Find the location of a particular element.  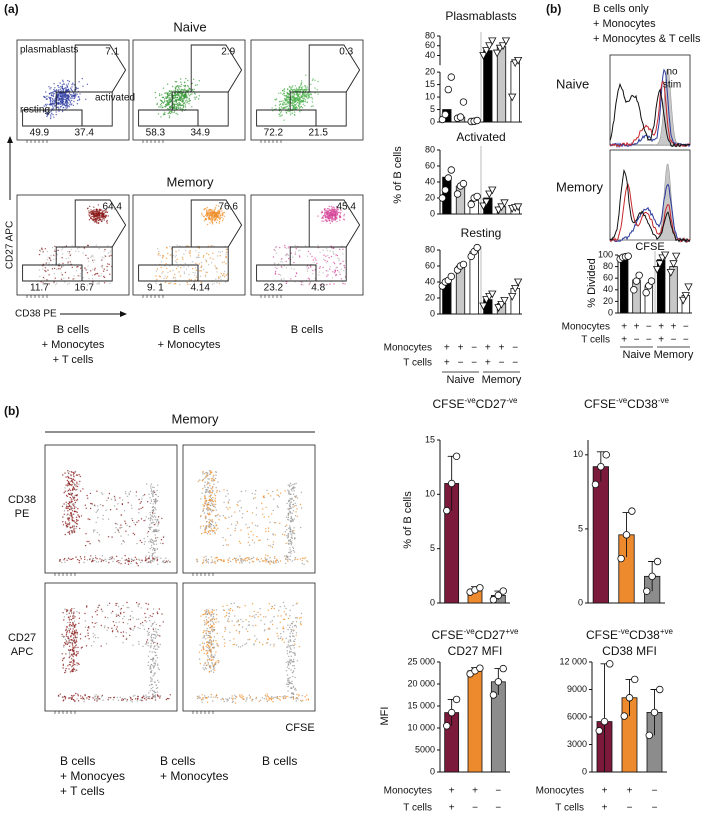

axis-label: CD38 PE is located at coordinates (36, 314).